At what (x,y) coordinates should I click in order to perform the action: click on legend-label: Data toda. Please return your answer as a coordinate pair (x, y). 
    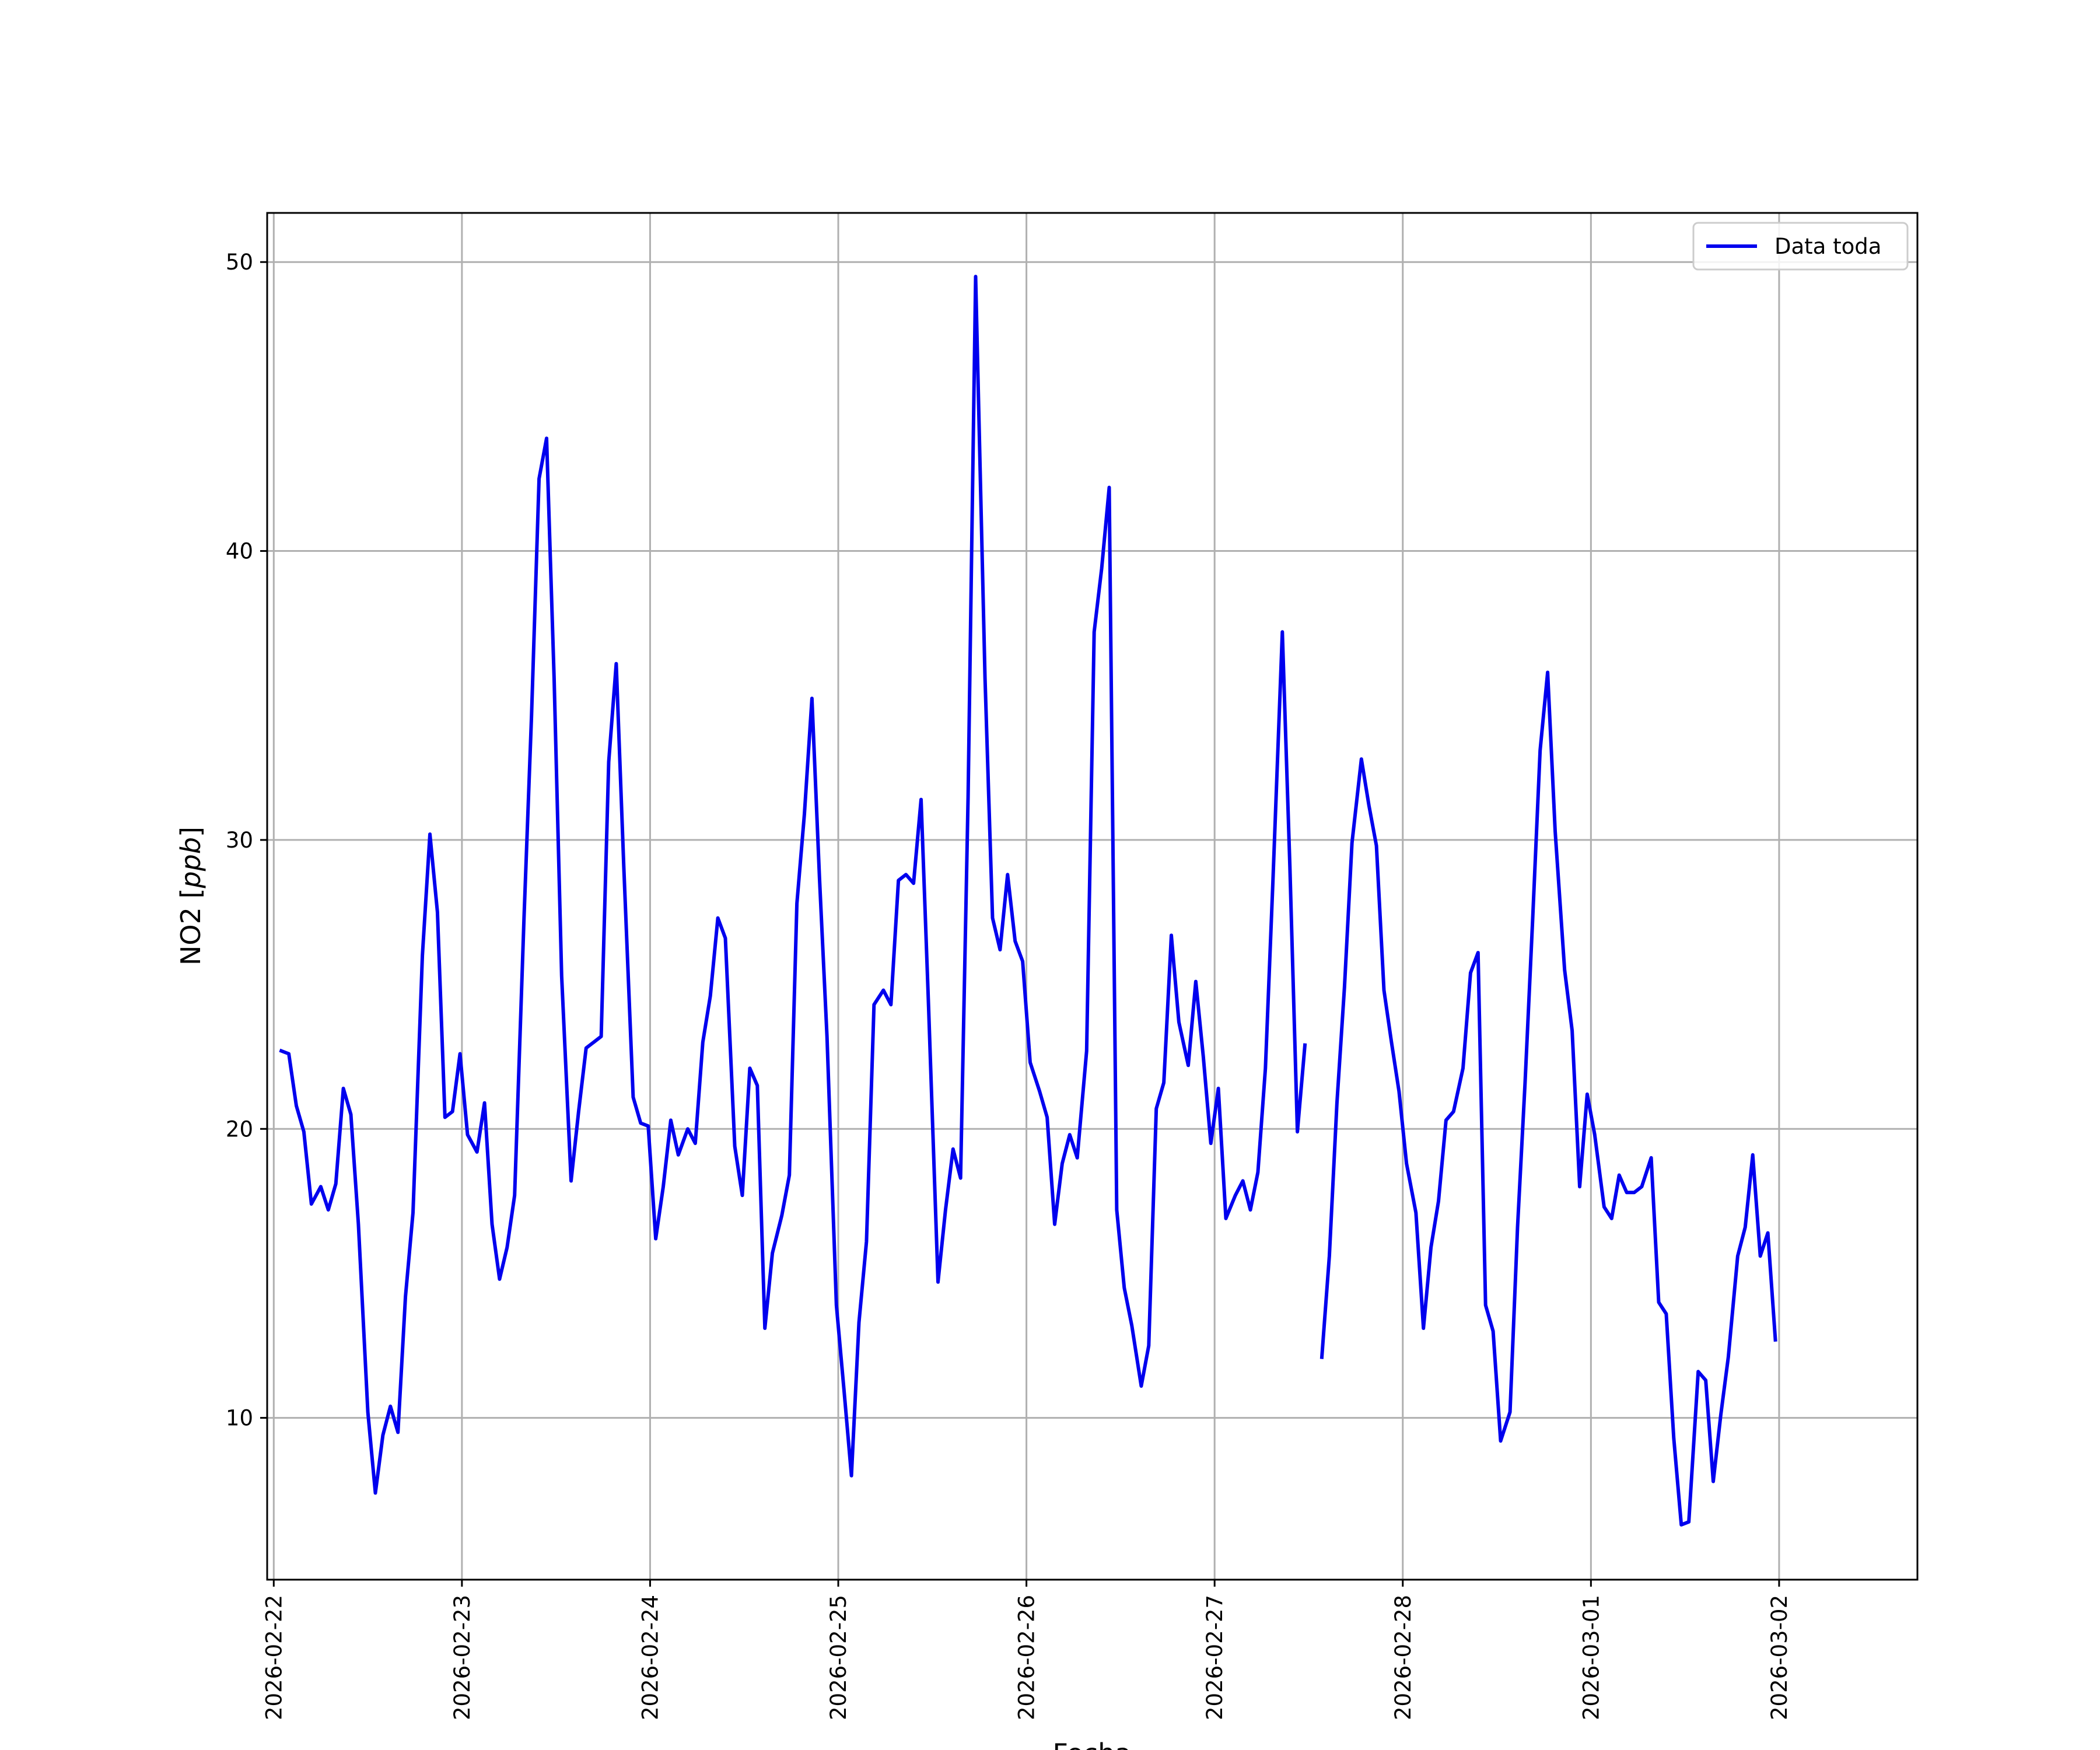
    Looking at the image, I should click on (1827, 246).